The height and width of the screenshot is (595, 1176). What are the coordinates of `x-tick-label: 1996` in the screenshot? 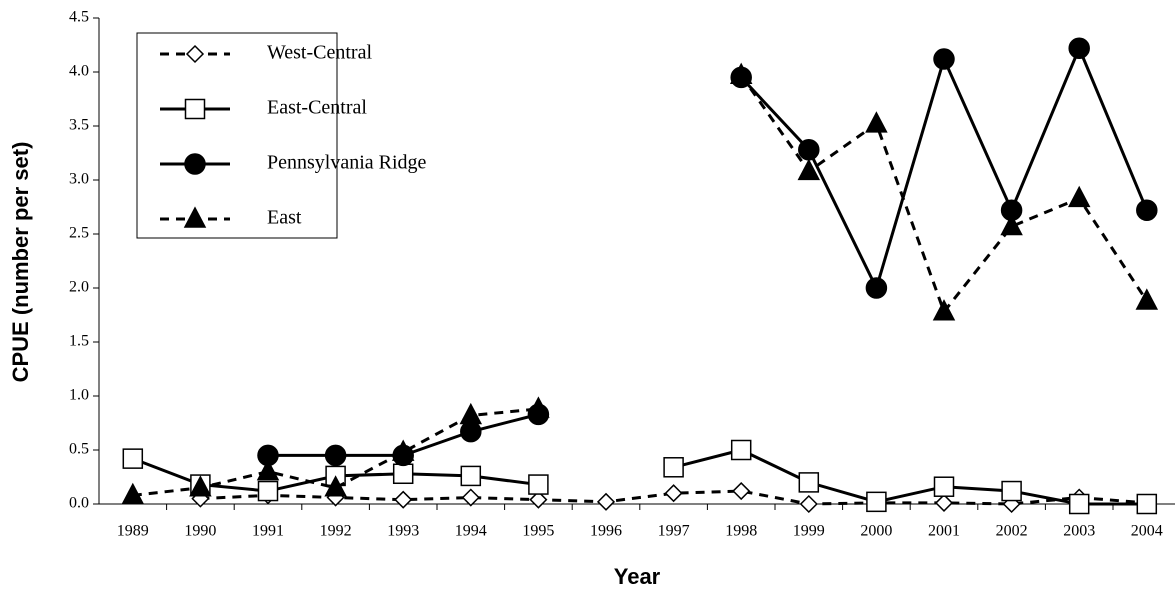 It's located at (606, 531).